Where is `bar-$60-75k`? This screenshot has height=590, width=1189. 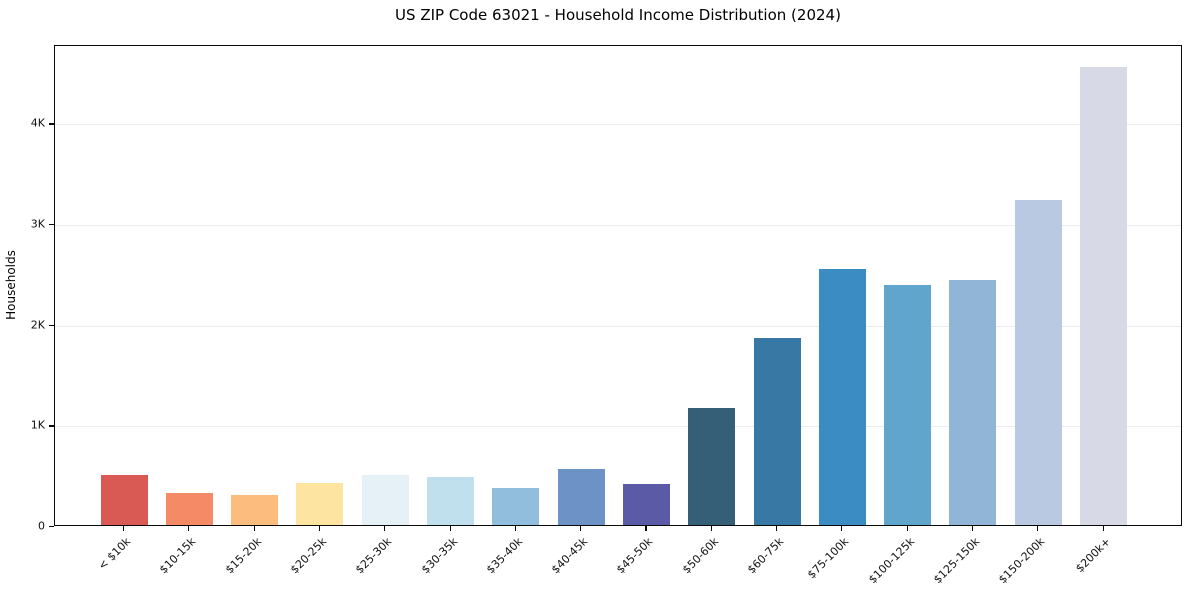 bar-$60-75k is located at coordinates (777, 431).